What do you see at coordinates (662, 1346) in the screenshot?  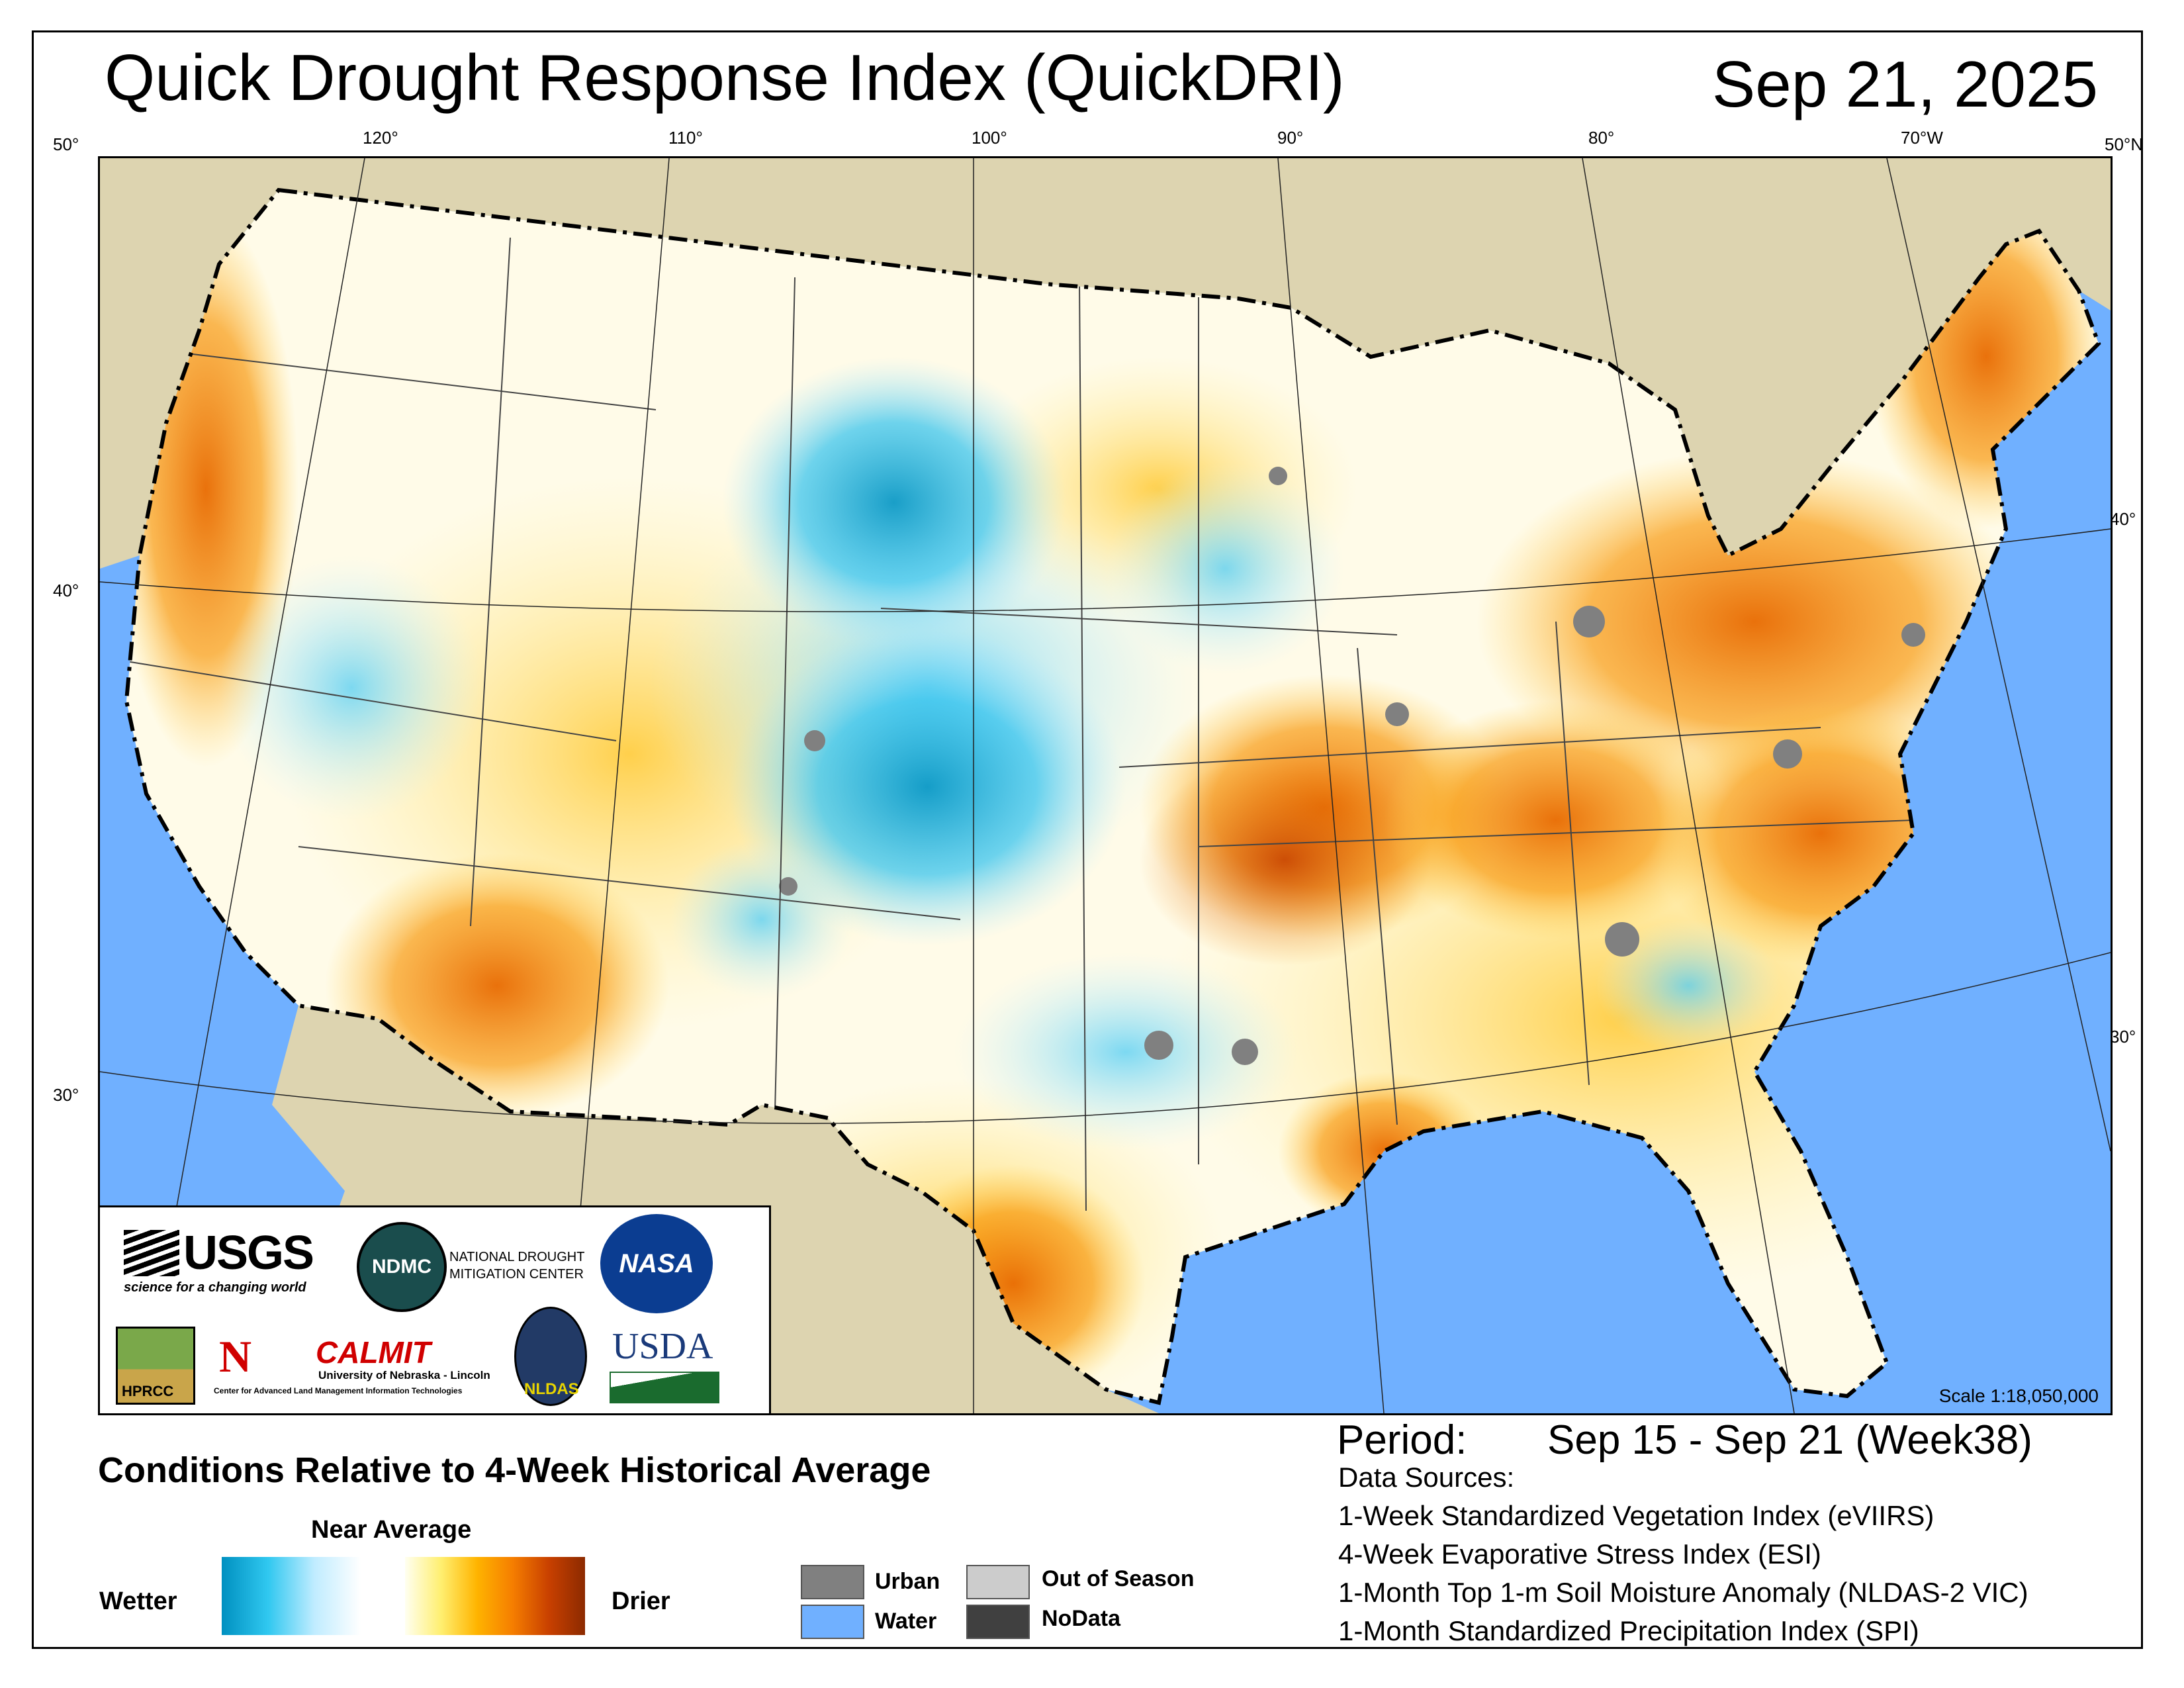 I see `usda-wordmark: USDA` at bounding box center [662, 1346].